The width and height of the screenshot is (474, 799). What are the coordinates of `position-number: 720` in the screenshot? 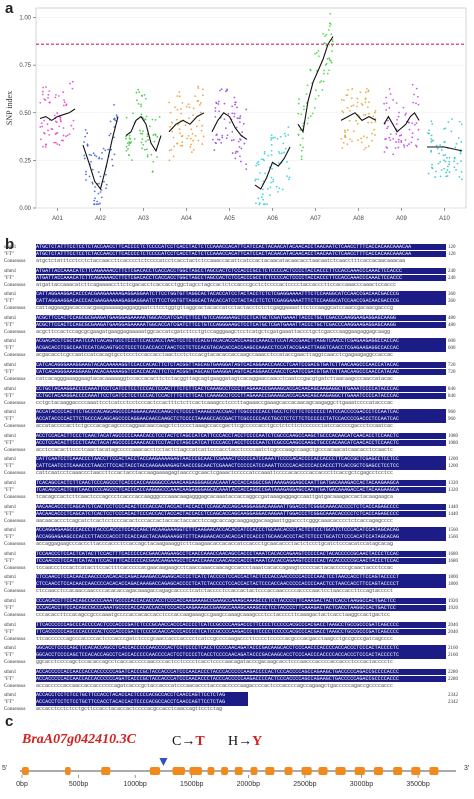 It's located at (452, 372).